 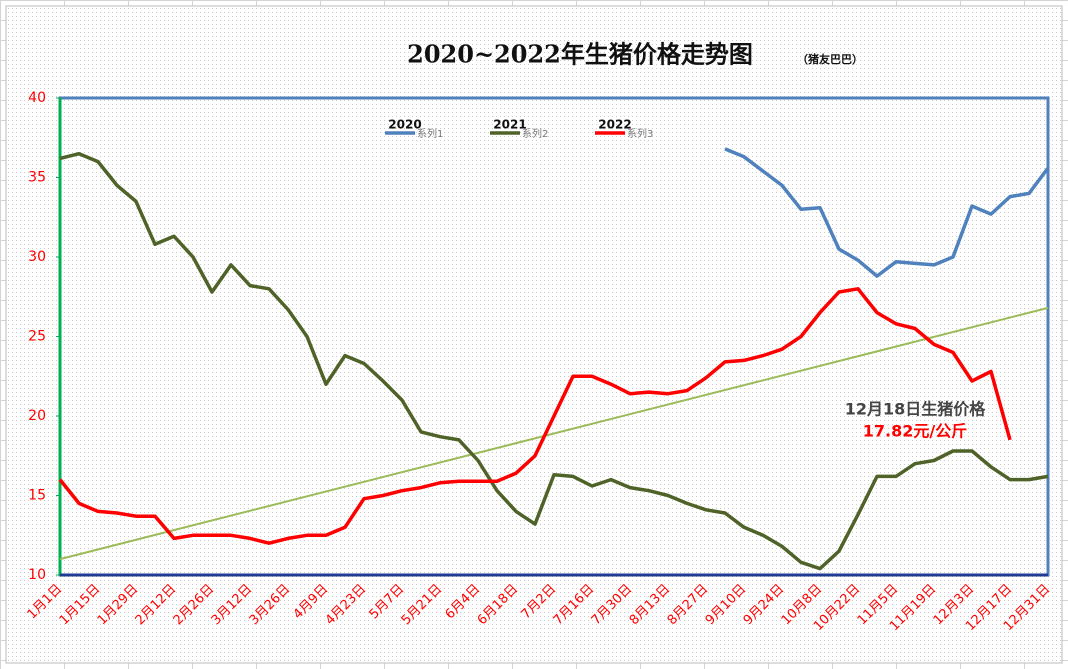 What do you see at coordinates (37, 337) in the screenshot?
I see `y-tick-label: 25` at bounding box center [37, 337].